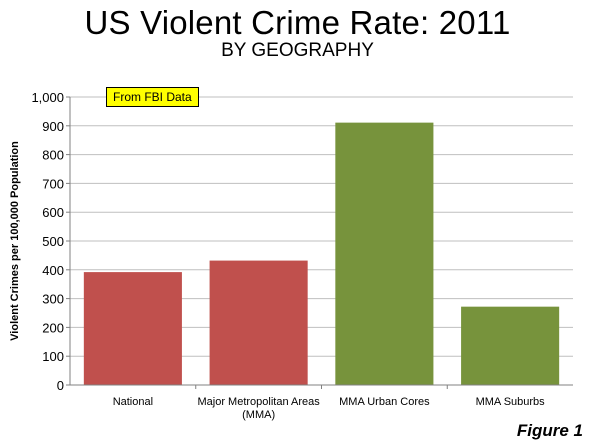 Image resolution: width=595 pixels, height=447 pixels. What do you see at coordinates (53, 241) in the screenshot?
I see `y-tick-label: 500` at bounding box center [53, 241].